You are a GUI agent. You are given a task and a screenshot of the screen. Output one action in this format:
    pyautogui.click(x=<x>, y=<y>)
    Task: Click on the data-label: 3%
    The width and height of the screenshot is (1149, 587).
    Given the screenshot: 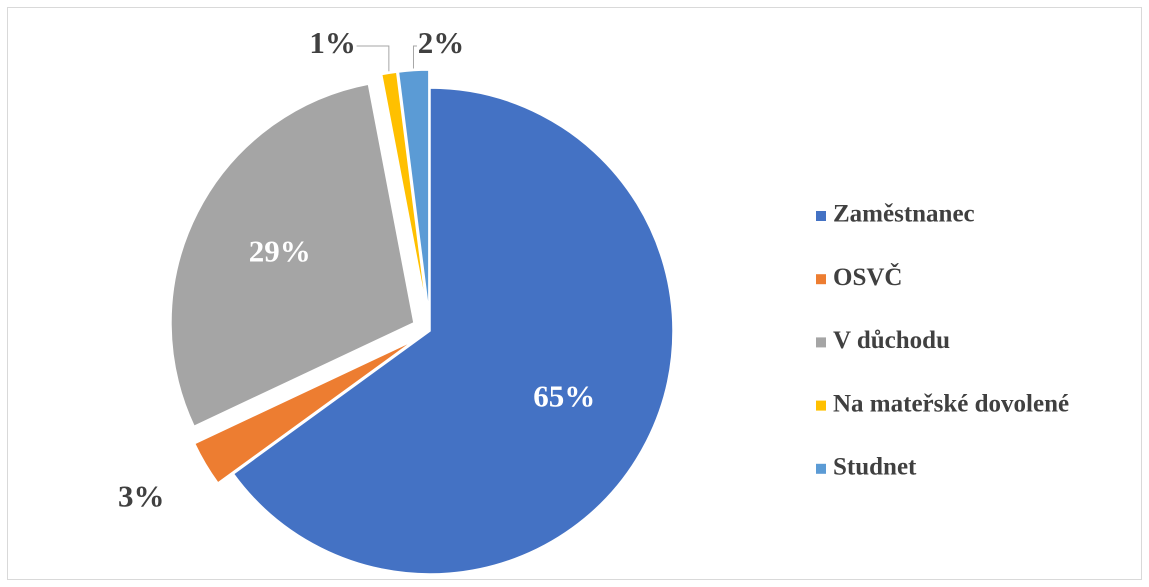 What is the action you would take?
    pyautogui.click(x=141, y=495)
    